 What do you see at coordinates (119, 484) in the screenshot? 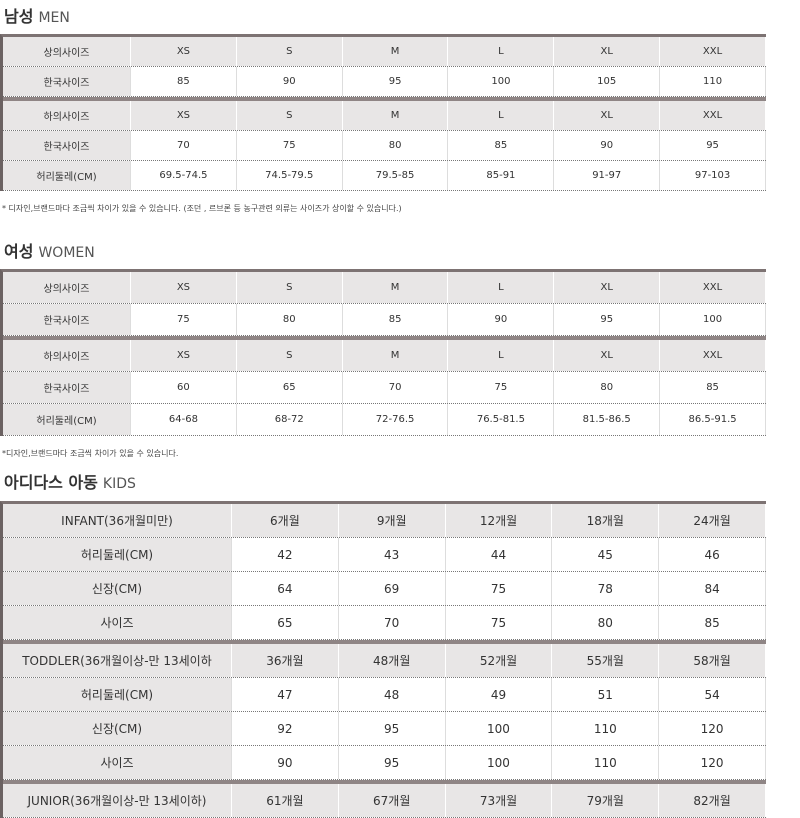
I see `title-english: KIDS` at bounding box center [119, 484].